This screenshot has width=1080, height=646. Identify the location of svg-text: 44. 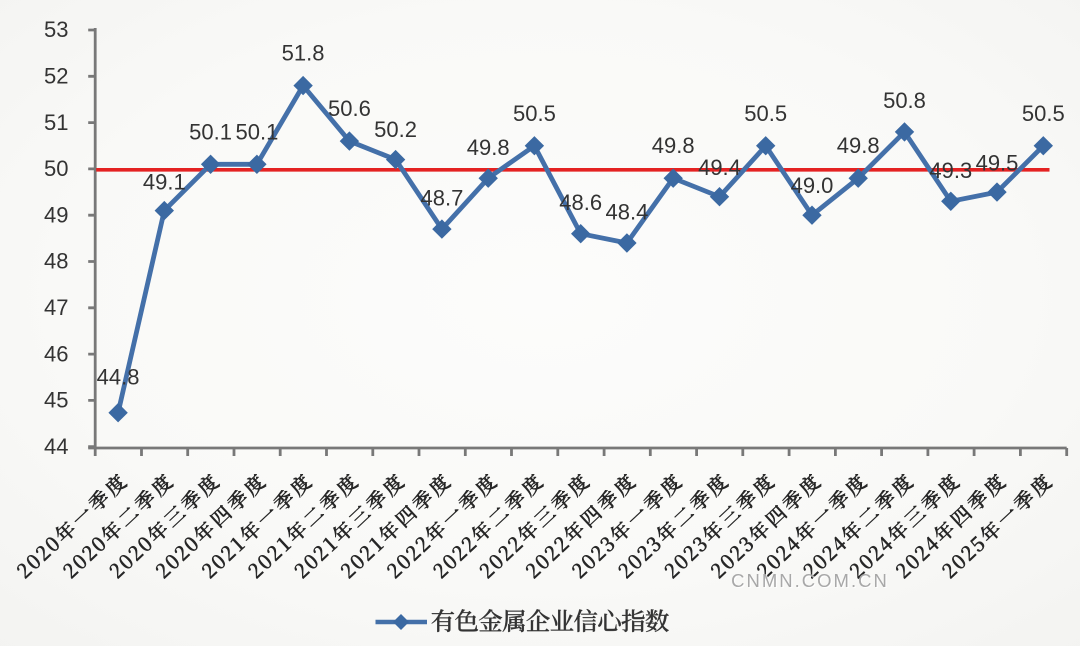
(56, 446).